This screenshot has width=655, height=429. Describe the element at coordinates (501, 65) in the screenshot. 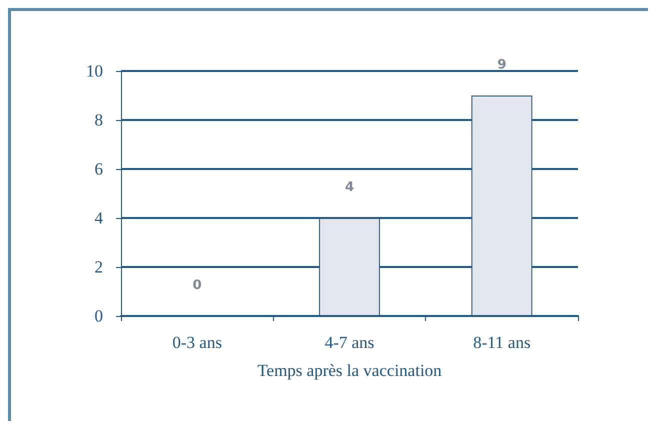

I see `data-label: 9` at that location.